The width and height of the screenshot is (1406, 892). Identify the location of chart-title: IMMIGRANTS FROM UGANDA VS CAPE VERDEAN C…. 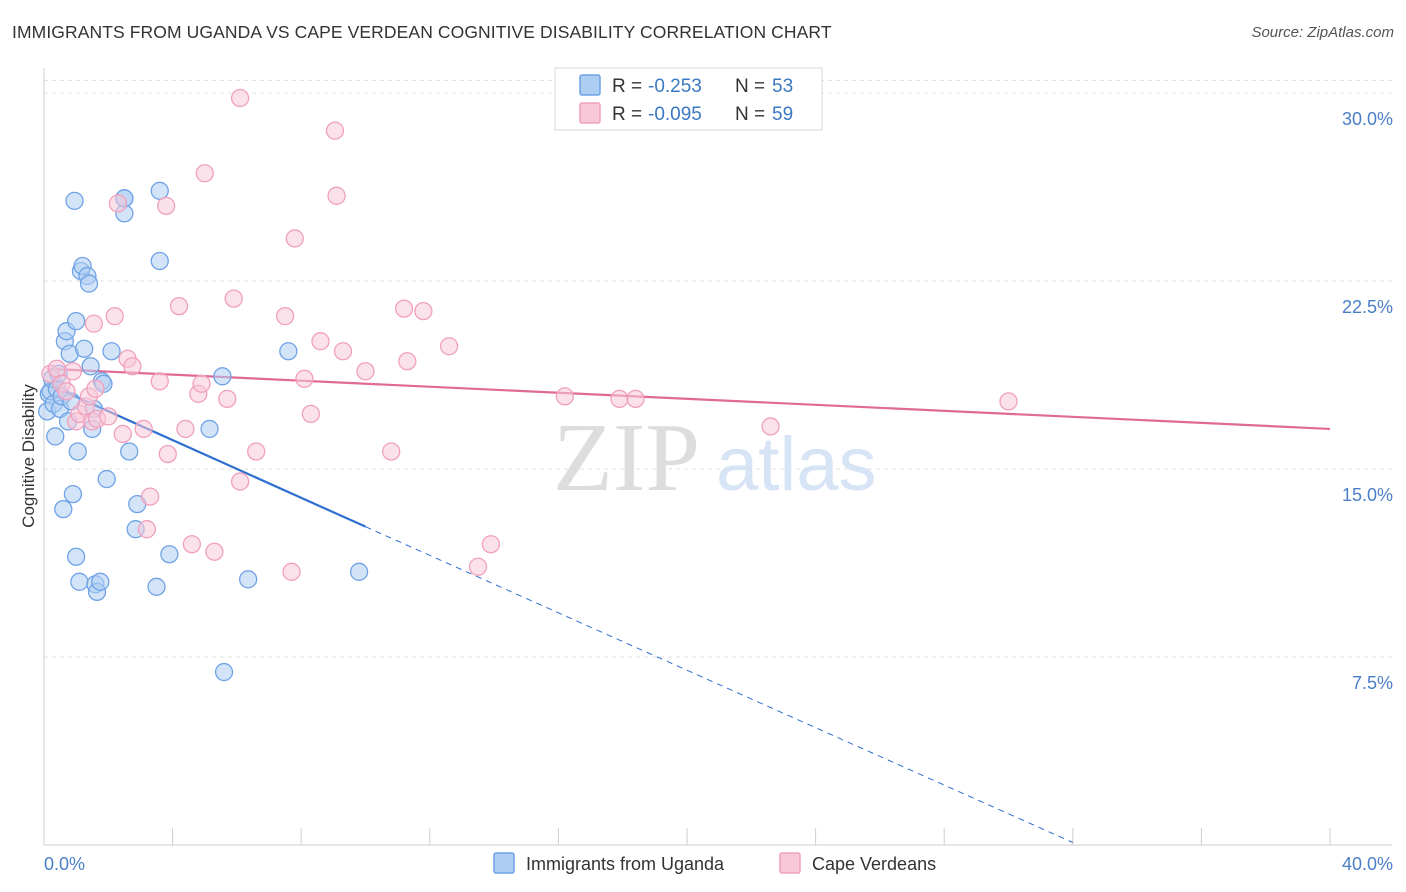
(422, 32).